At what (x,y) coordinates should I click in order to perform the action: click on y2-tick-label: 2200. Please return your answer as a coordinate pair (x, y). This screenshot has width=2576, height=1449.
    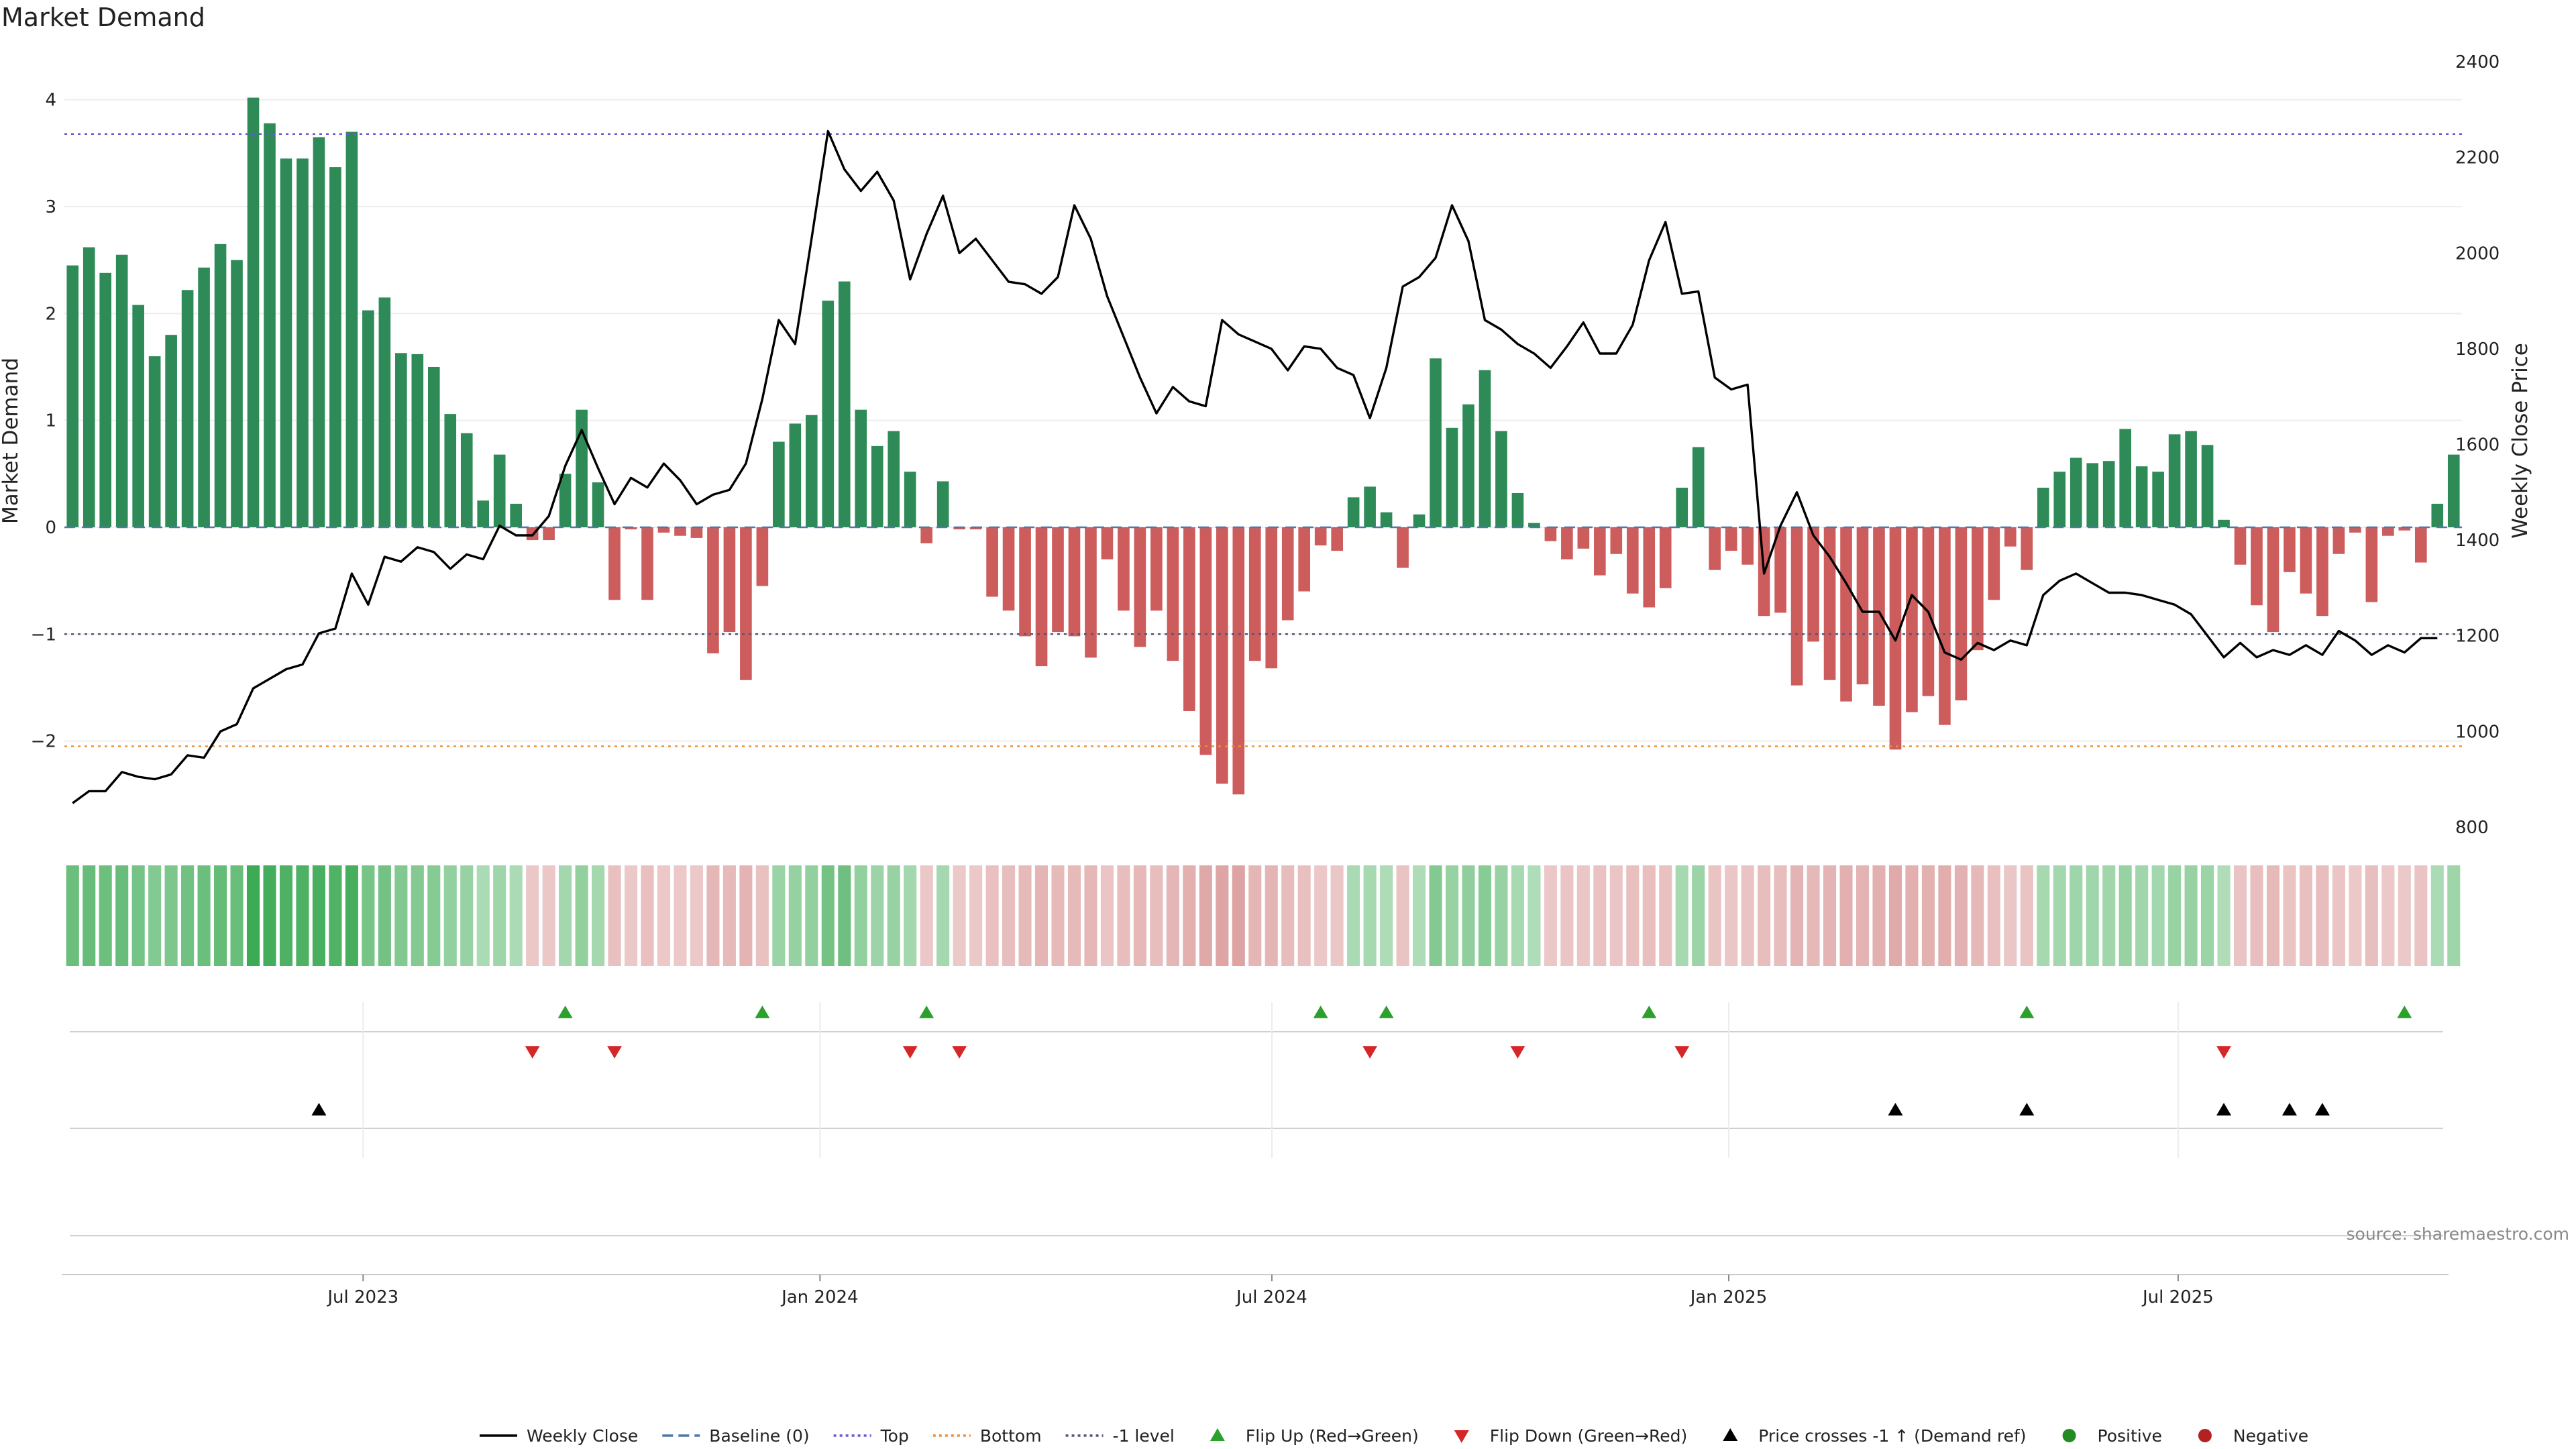
    Looking at the image, I should click on (2477, 158).